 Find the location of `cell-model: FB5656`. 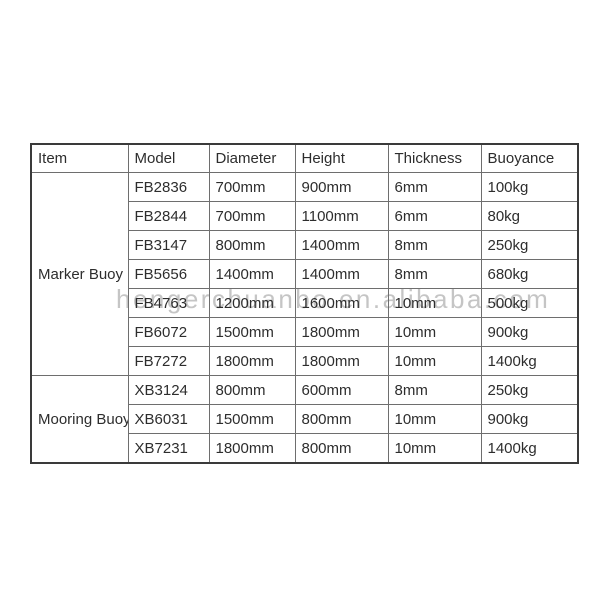

cell-model: FB5656 is located at coordinates (168, 274).